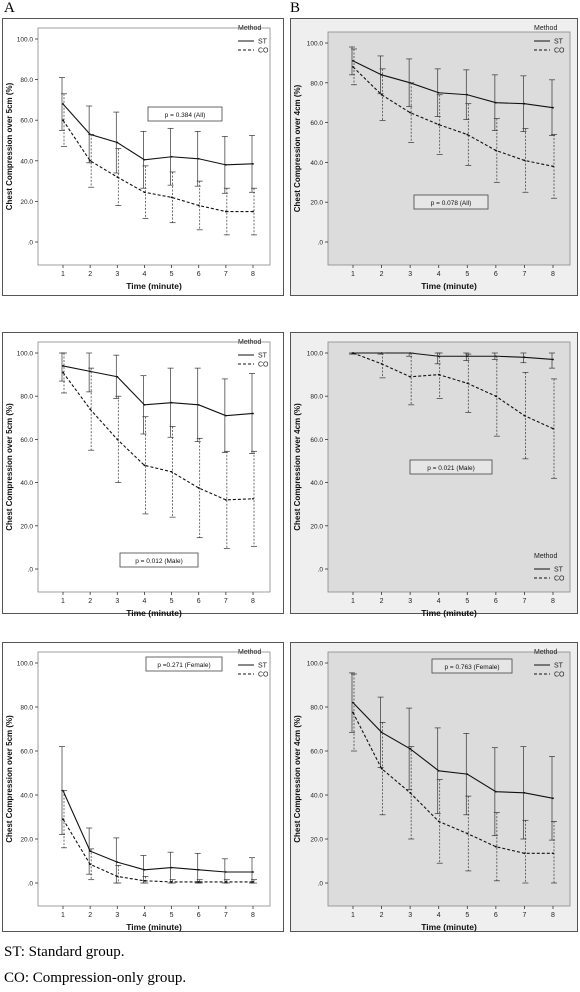 The height and width of the screenshot is (992, 580). I want to click on footnote-standard: ST: Standard group., so click(64, 952).